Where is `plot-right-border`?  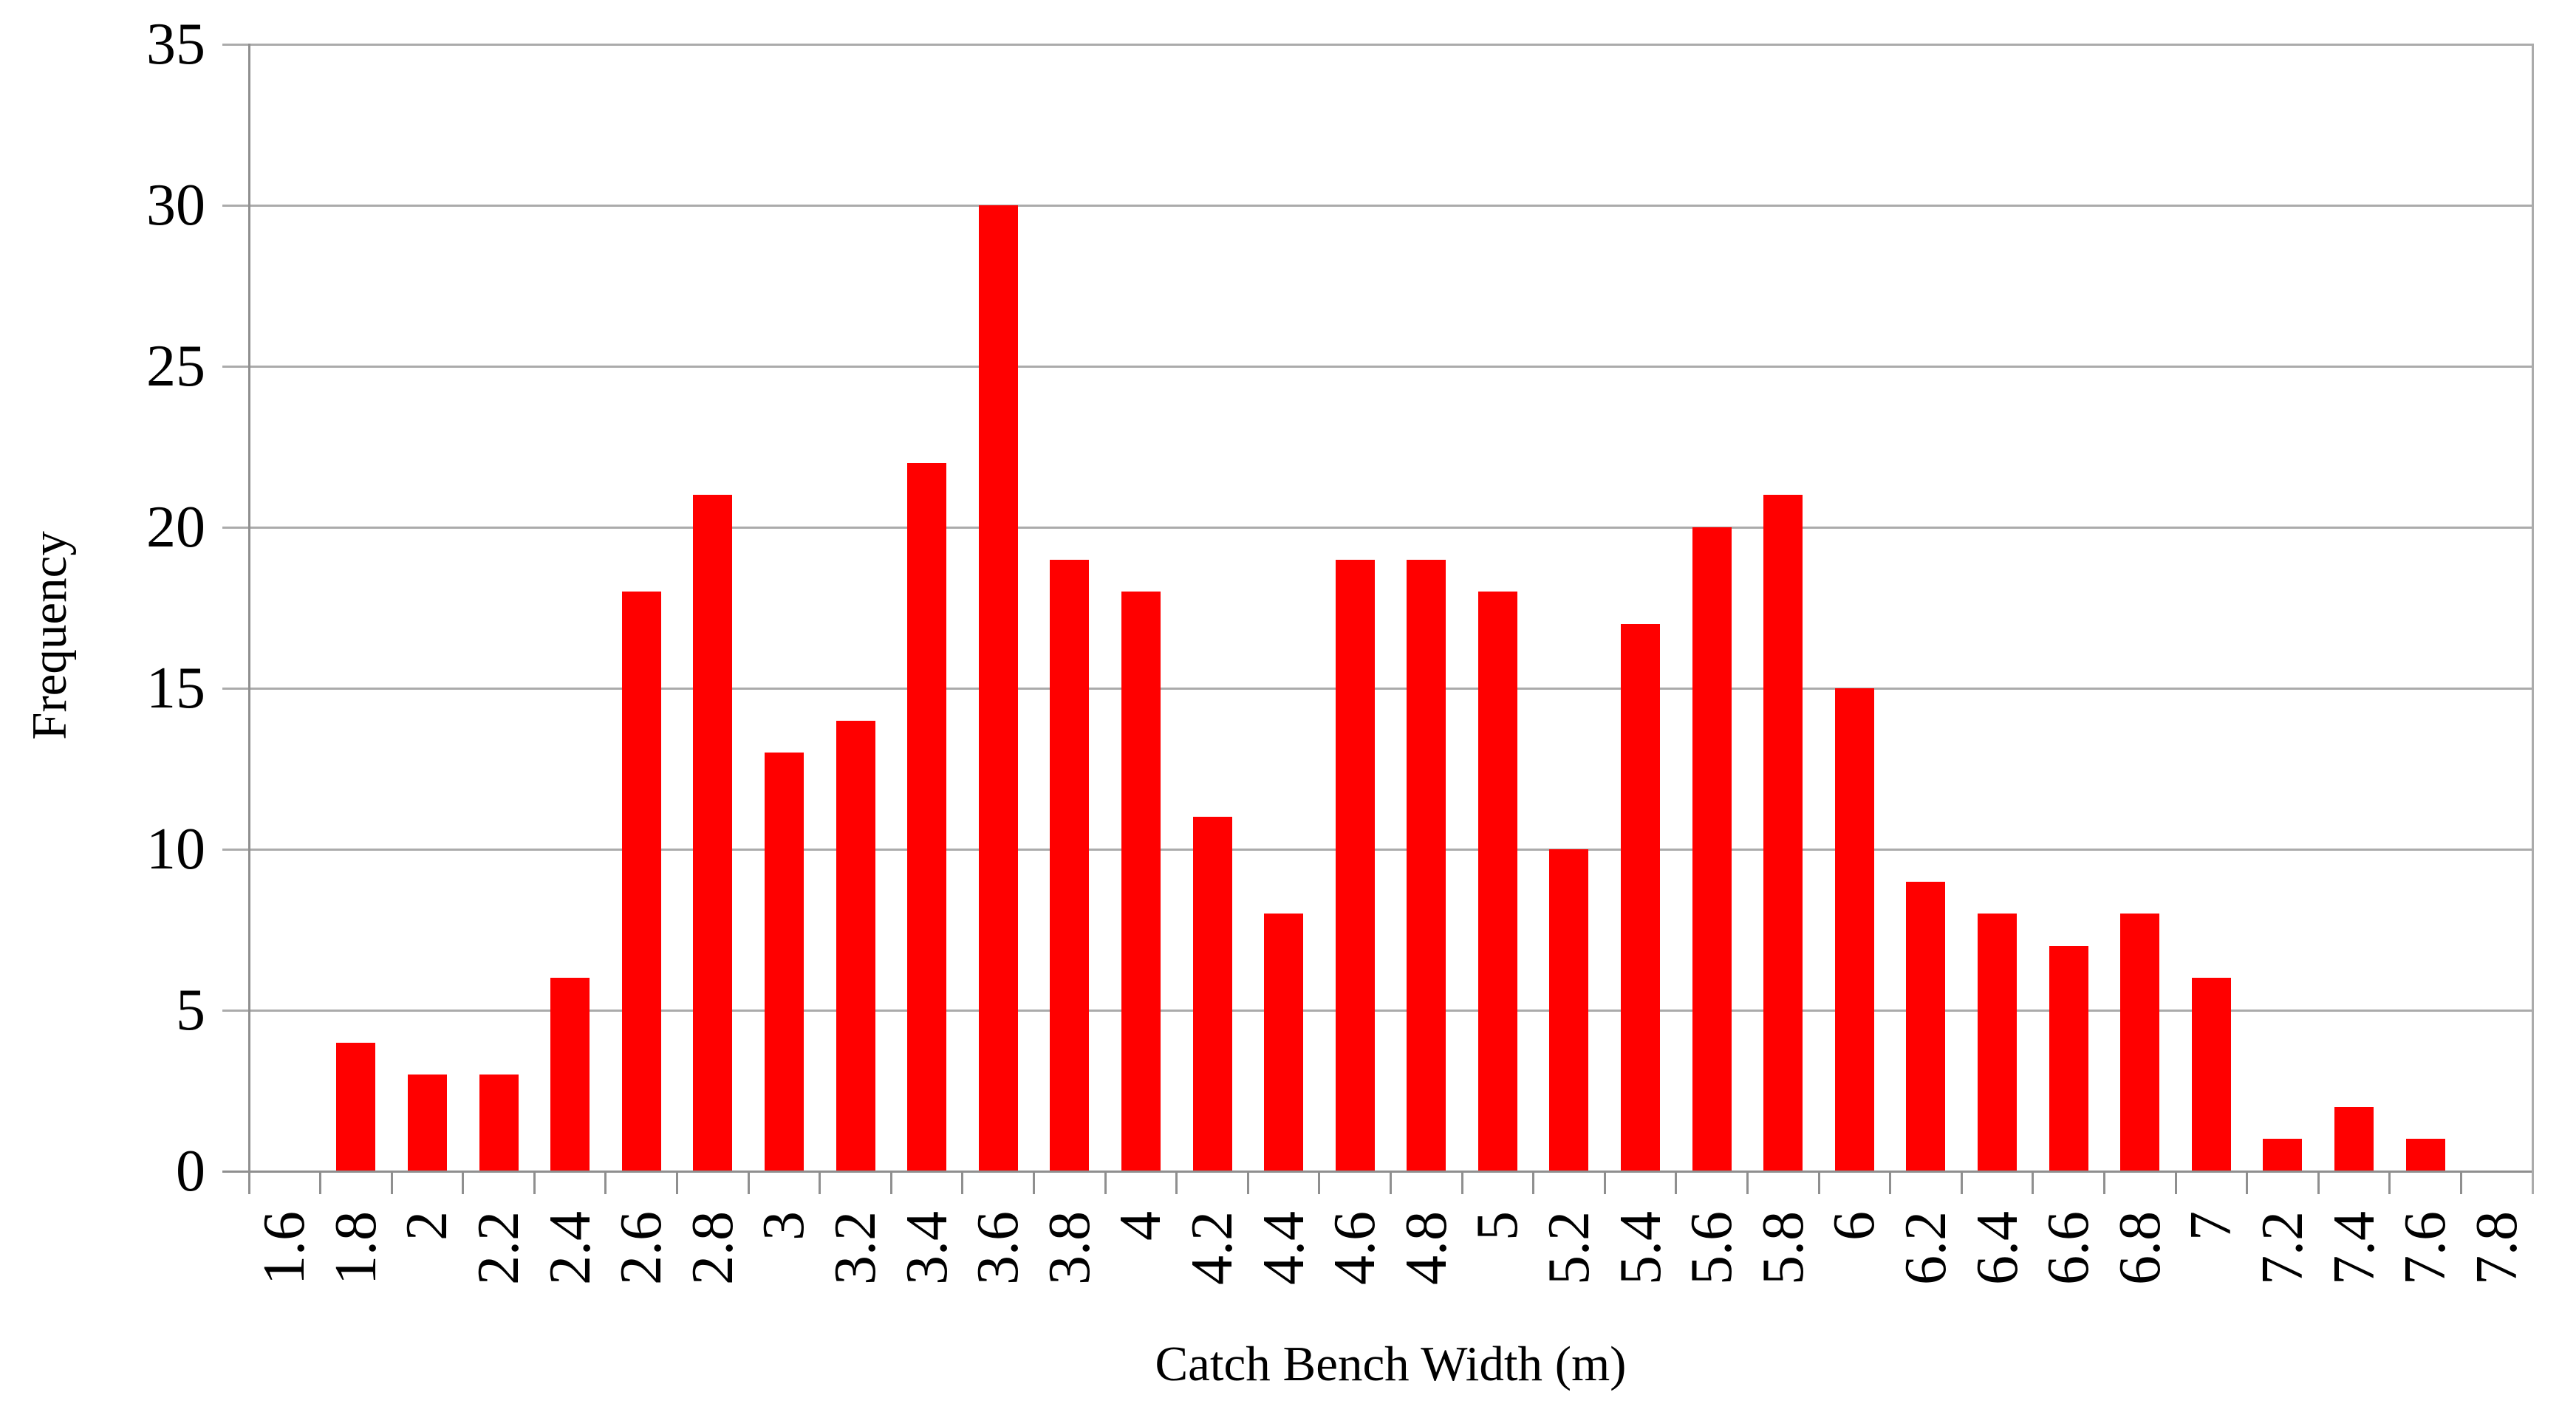 plot-right-border is located at coordinates (2532, 618).